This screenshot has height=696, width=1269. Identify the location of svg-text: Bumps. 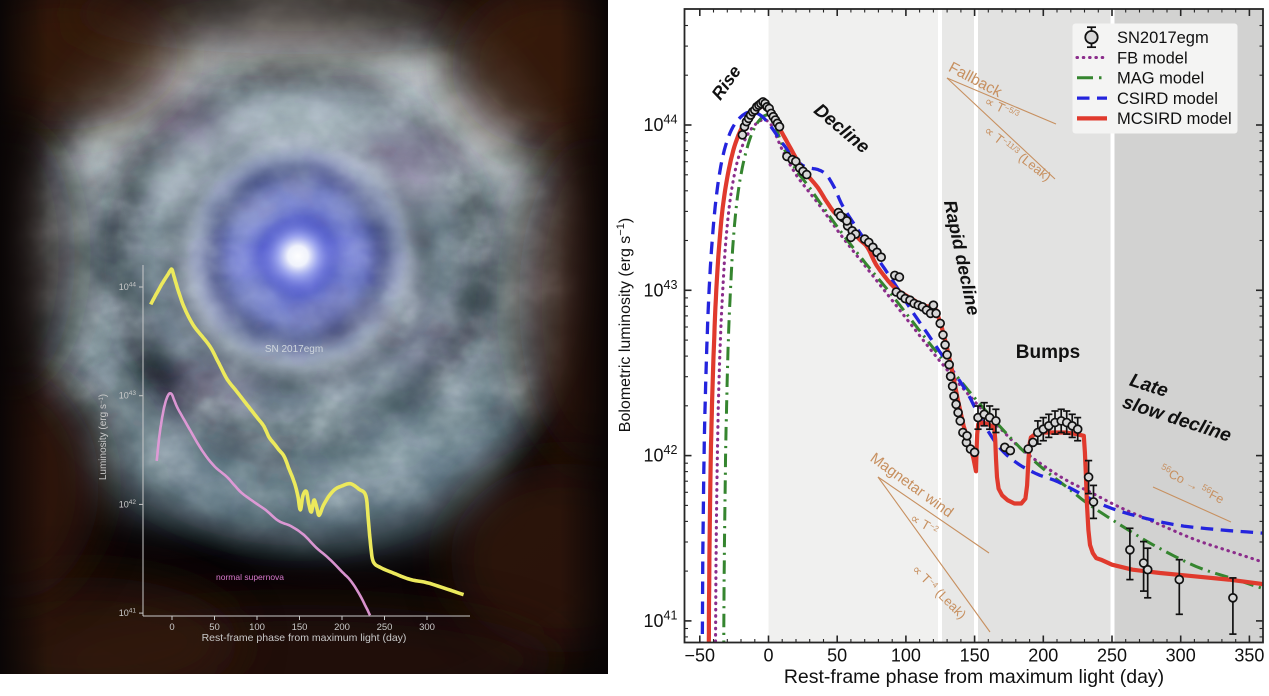
(1048, 352).